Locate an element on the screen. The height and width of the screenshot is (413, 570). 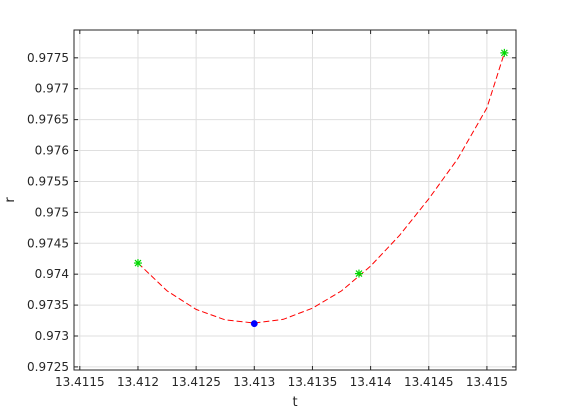
y-tick-label: 0.975 is located at coordinates (52, 212).